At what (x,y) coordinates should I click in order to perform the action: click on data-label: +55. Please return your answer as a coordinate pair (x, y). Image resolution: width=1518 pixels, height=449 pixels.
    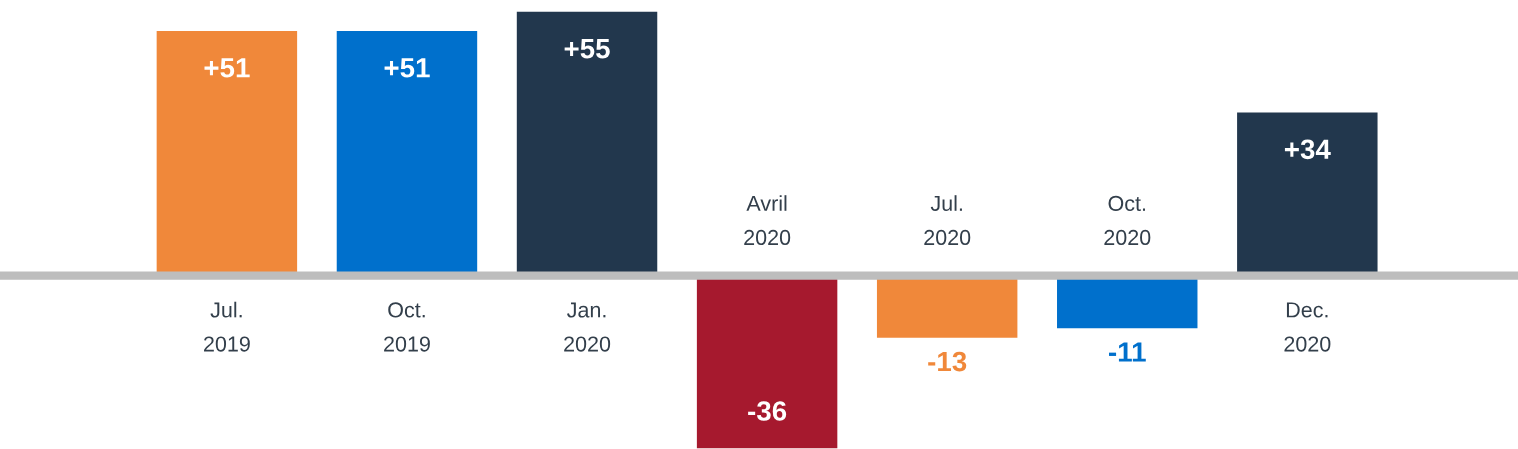
    Looking at the image, I should click on (587, 49).